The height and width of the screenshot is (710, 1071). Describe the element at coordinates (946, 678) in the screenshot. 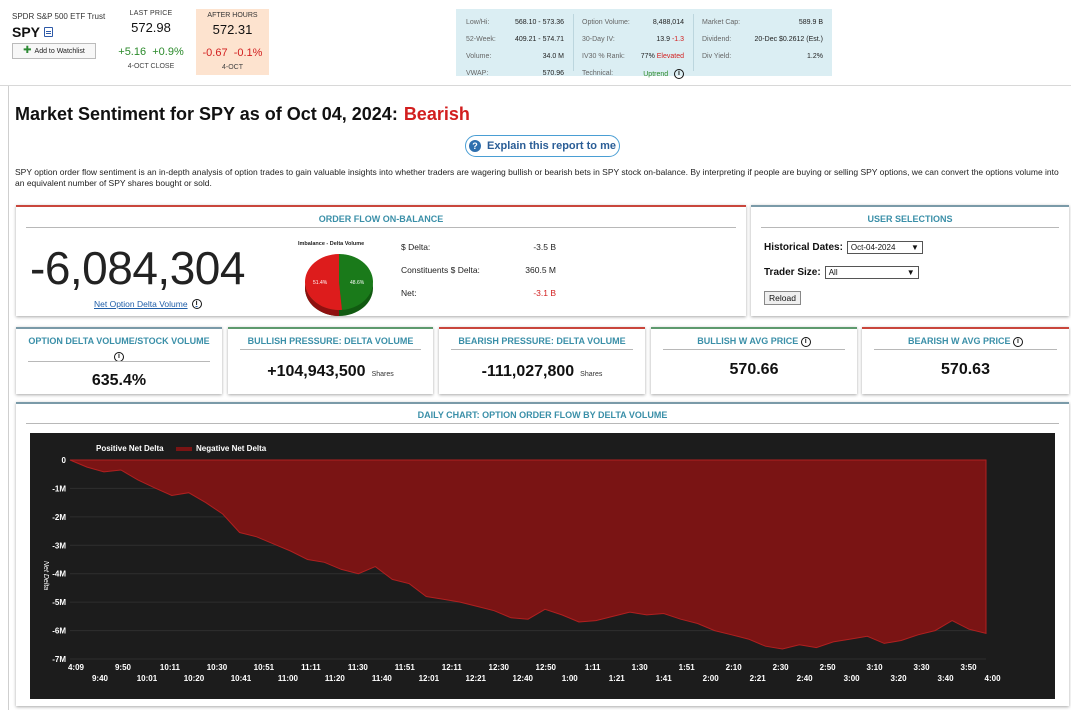

I see `x-tick-label: 3:40` at that location.